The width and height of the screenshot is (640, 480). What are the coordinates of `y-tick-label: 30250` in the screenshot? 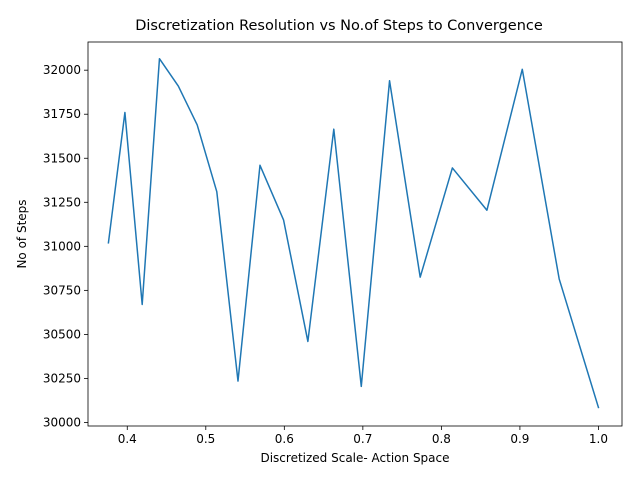 It's located at (62, 378).